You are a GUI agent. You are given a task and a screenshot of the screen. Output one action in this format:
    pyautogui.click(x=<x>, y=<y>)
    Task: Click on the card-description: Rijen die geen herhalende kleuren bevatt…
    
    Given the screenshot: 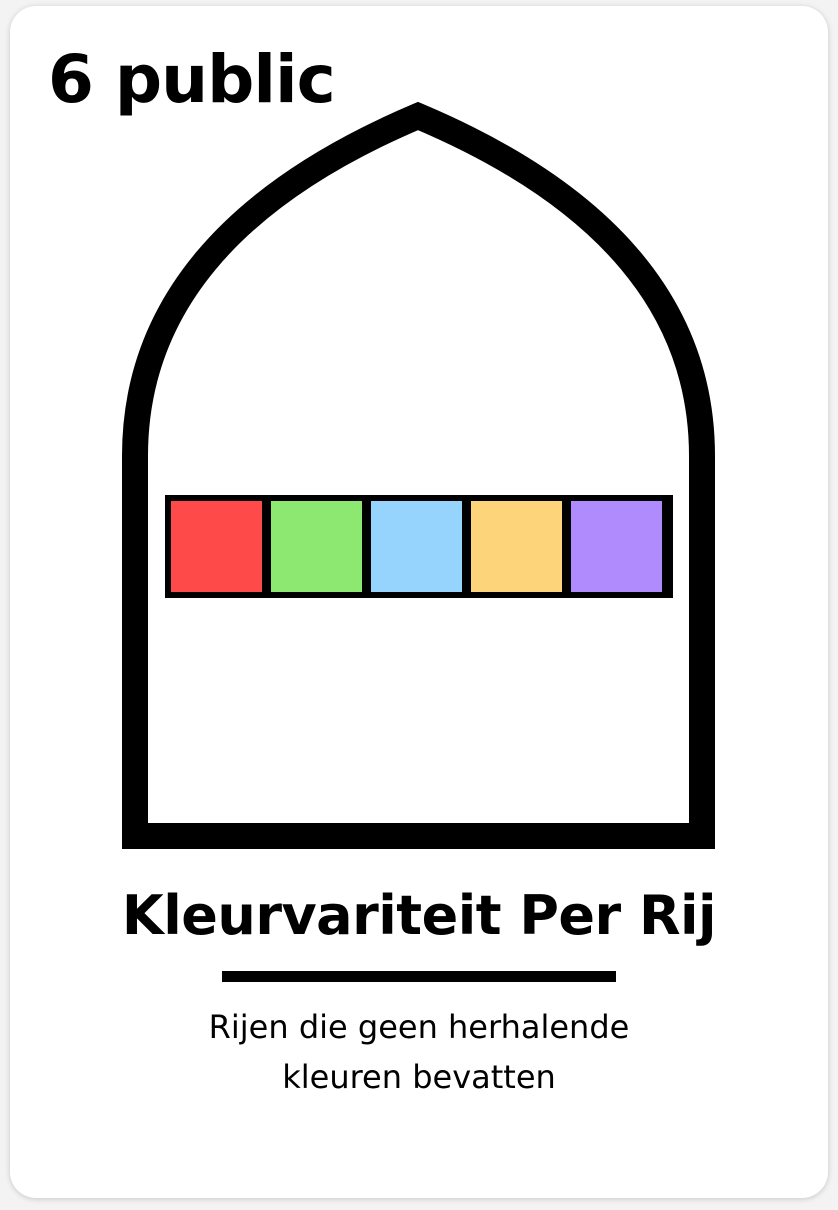 What is the action you would take?
    pyautogui.click(x=419, y=1052)
    